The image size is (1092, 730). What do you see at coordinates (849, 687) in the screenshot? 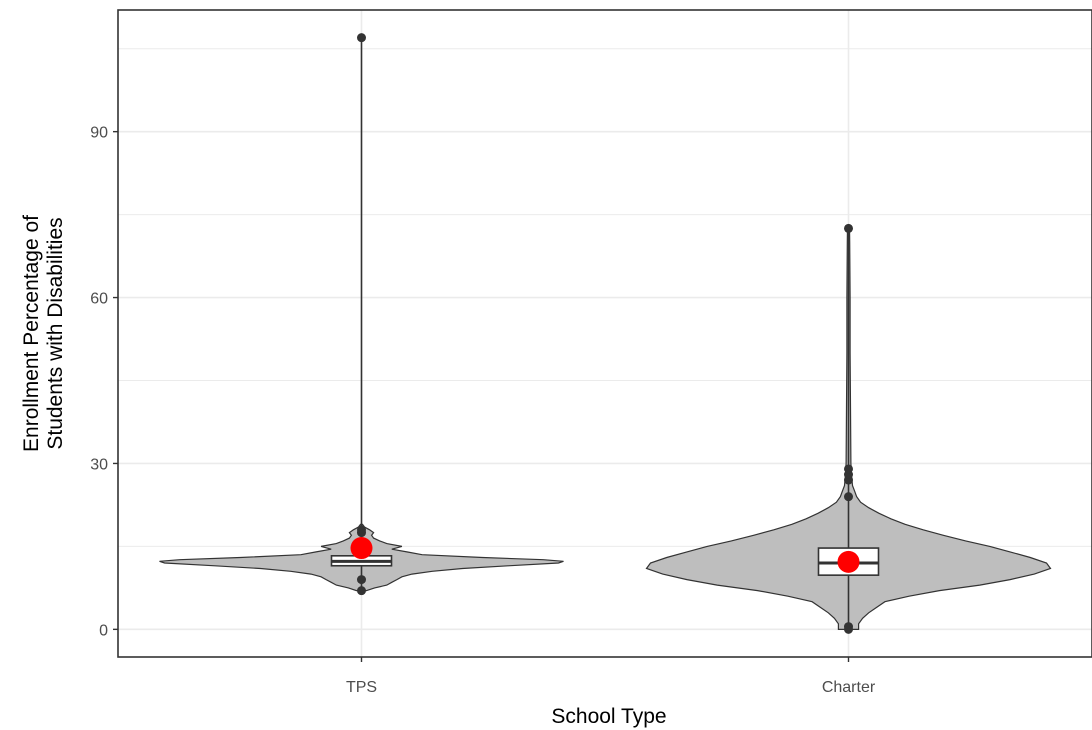
I see `x-tick-label-charter: Charter` at bounding box center [849, 687].